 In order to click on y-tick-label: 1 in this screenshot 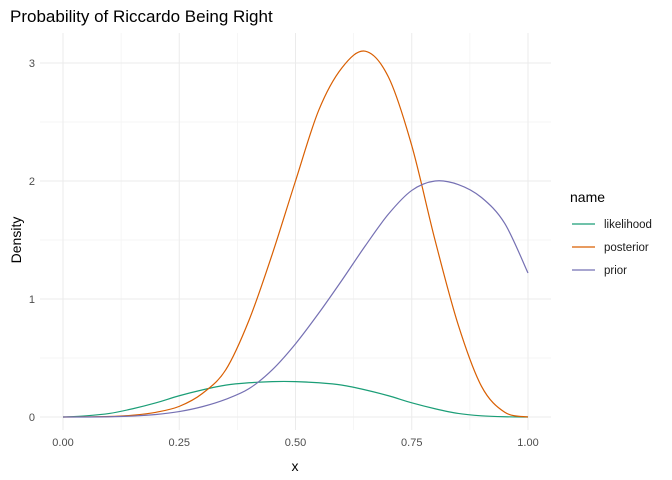, I will do `click(32, 300)`.